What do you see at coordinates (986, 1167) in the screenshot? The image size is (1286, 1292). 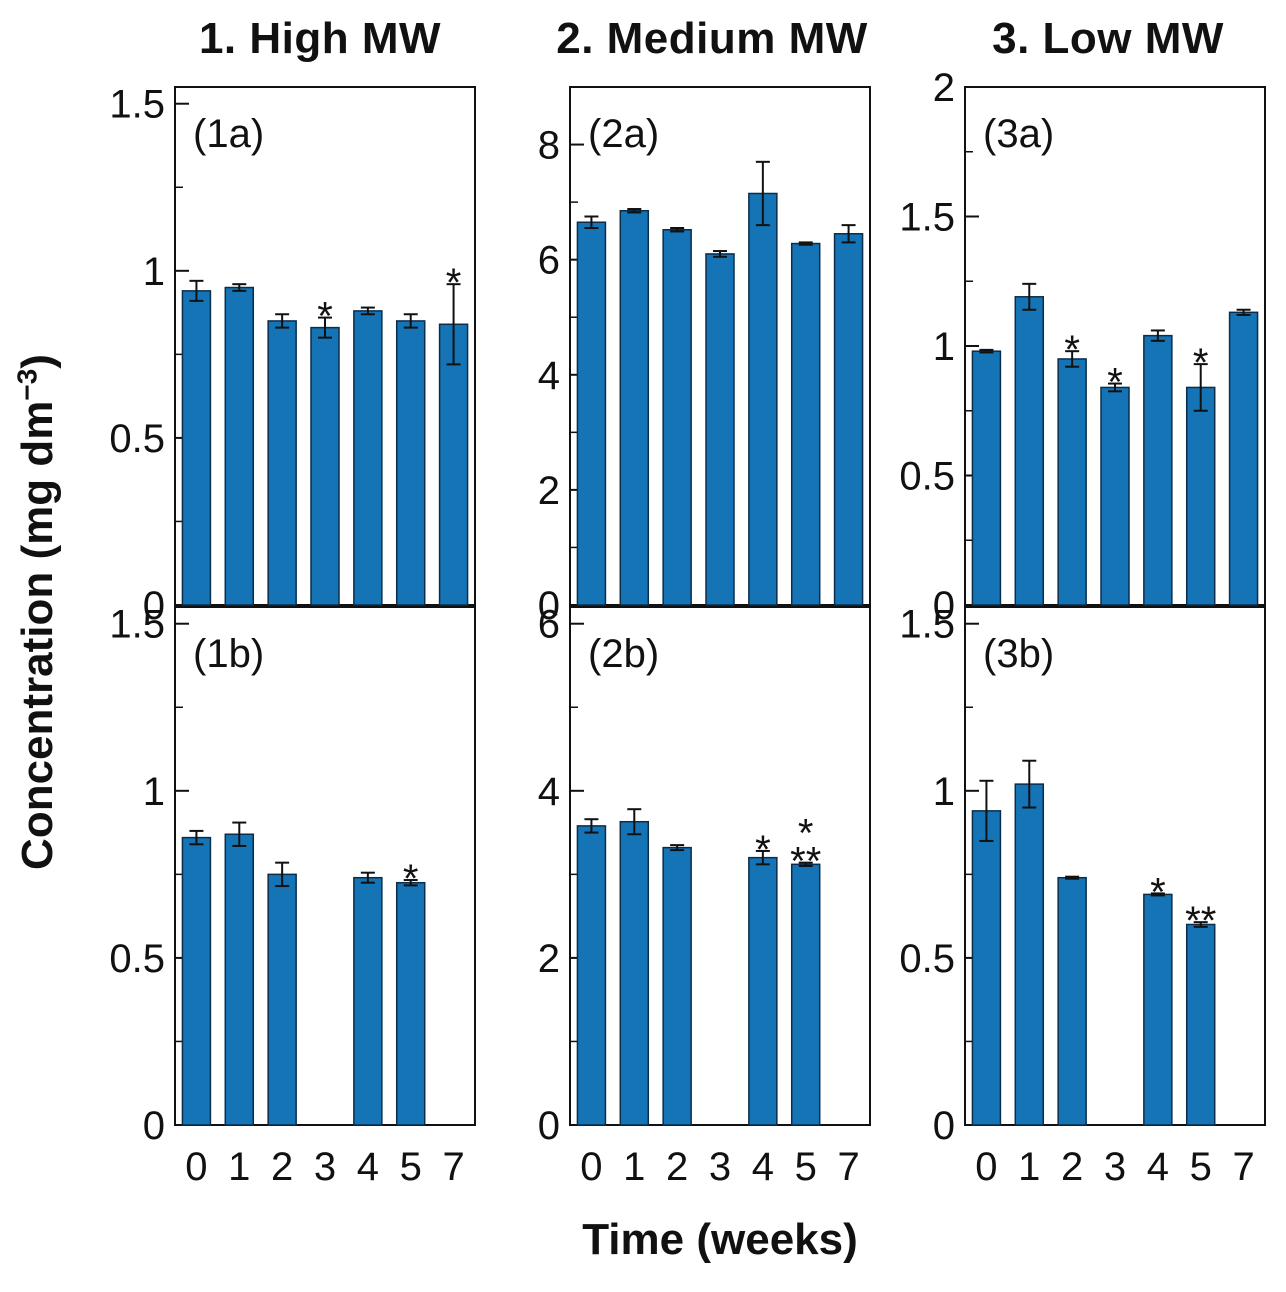 I see `panel-3b-xtick-label: 0` at bounding box center [986, 1167].